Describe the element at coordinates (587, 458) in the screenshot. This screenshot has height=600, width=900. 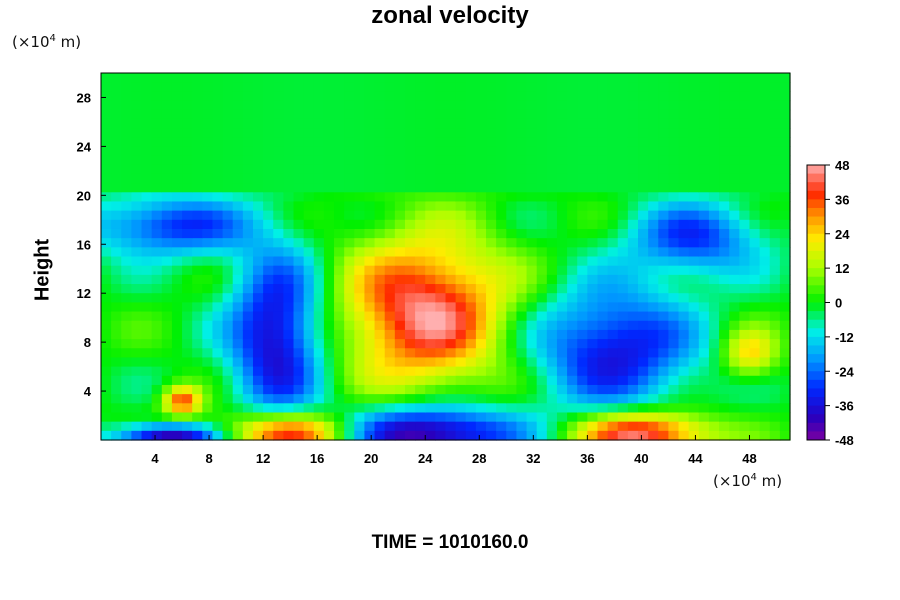
I see `x-tick-label: 36` at that location.